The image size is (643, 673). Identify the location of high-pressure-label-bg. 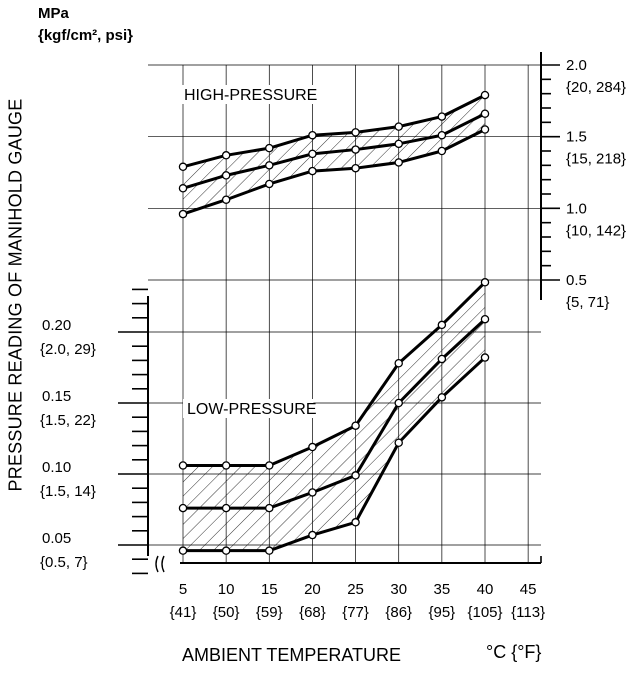
(250, 94).